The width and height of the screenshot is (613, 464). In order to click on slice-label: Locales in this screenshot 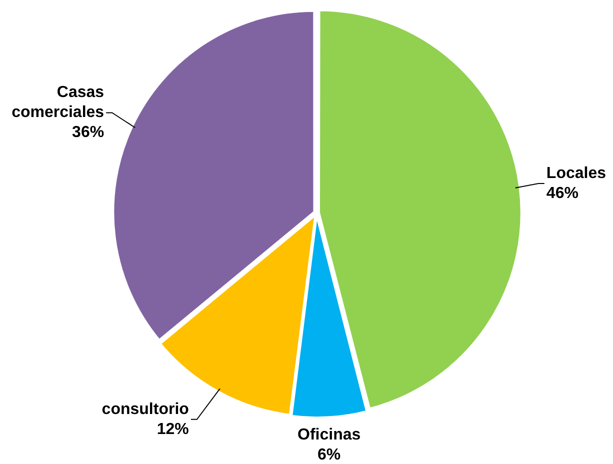, I will do `click(576, 173)`.